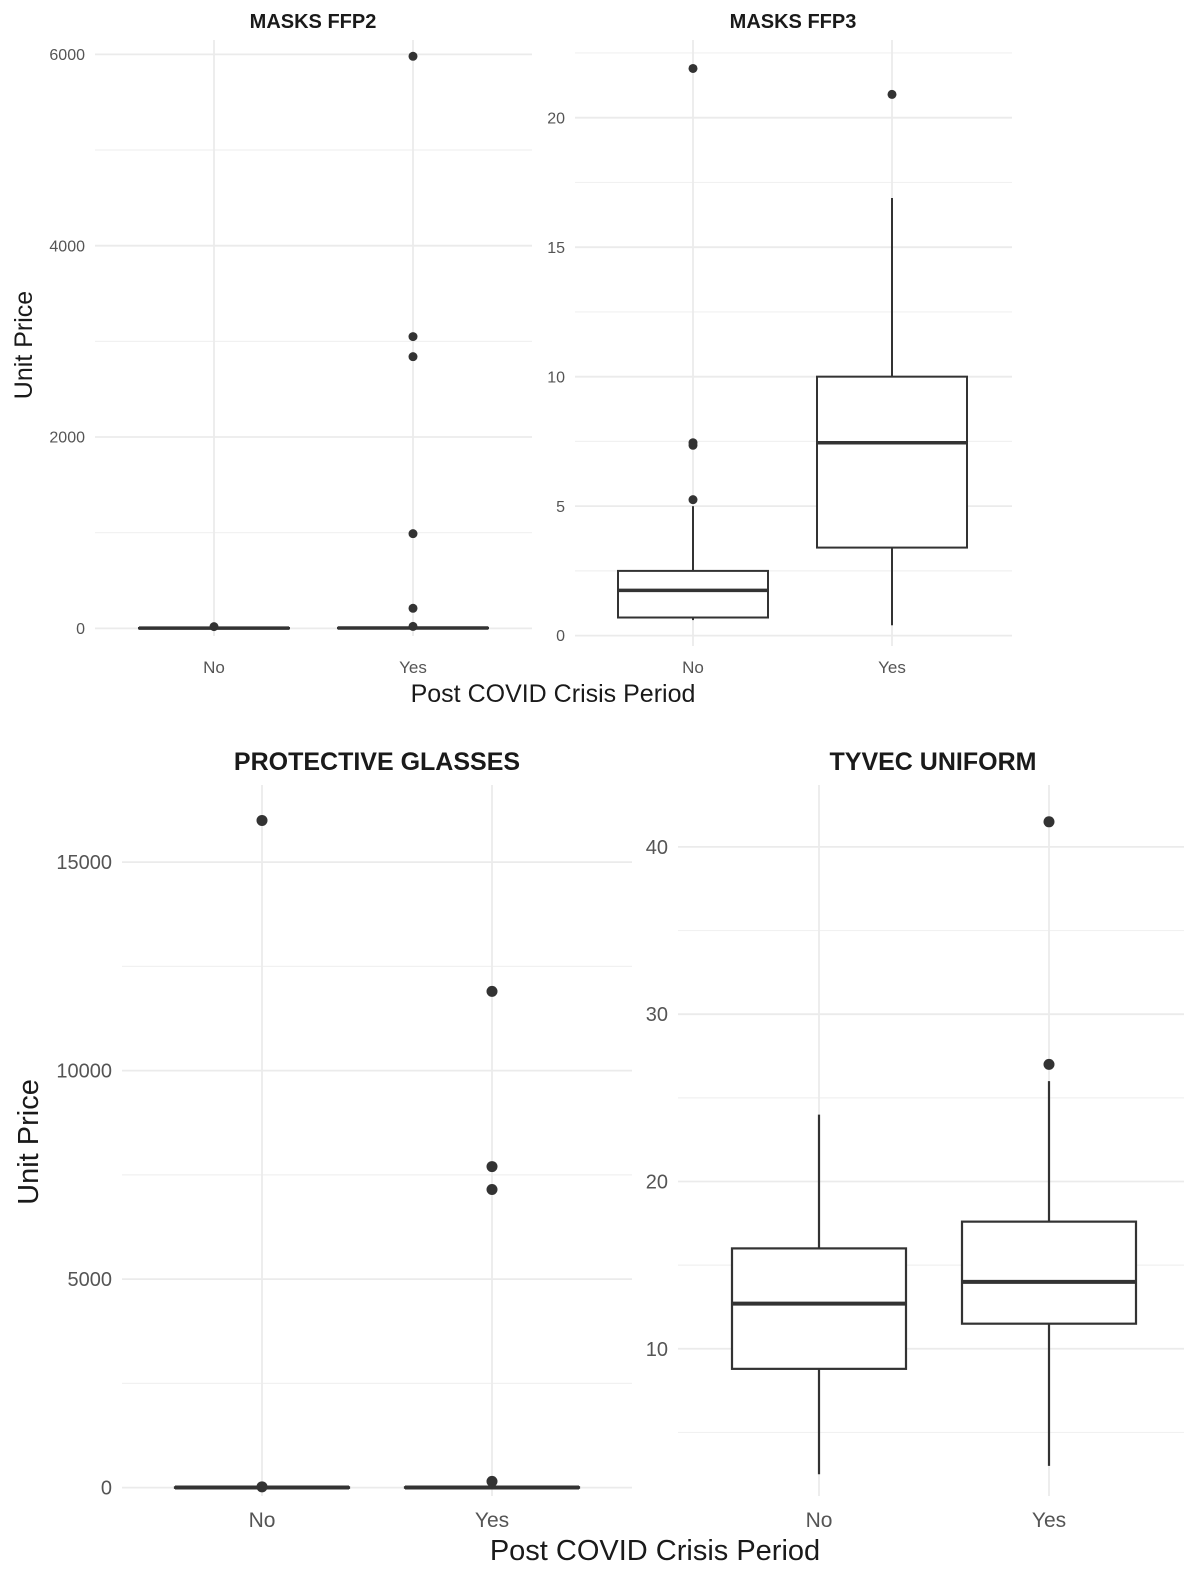  Describe the element at coordinates (560, 507) in the screenshot. I see `y-tick-label: 5` at that location.